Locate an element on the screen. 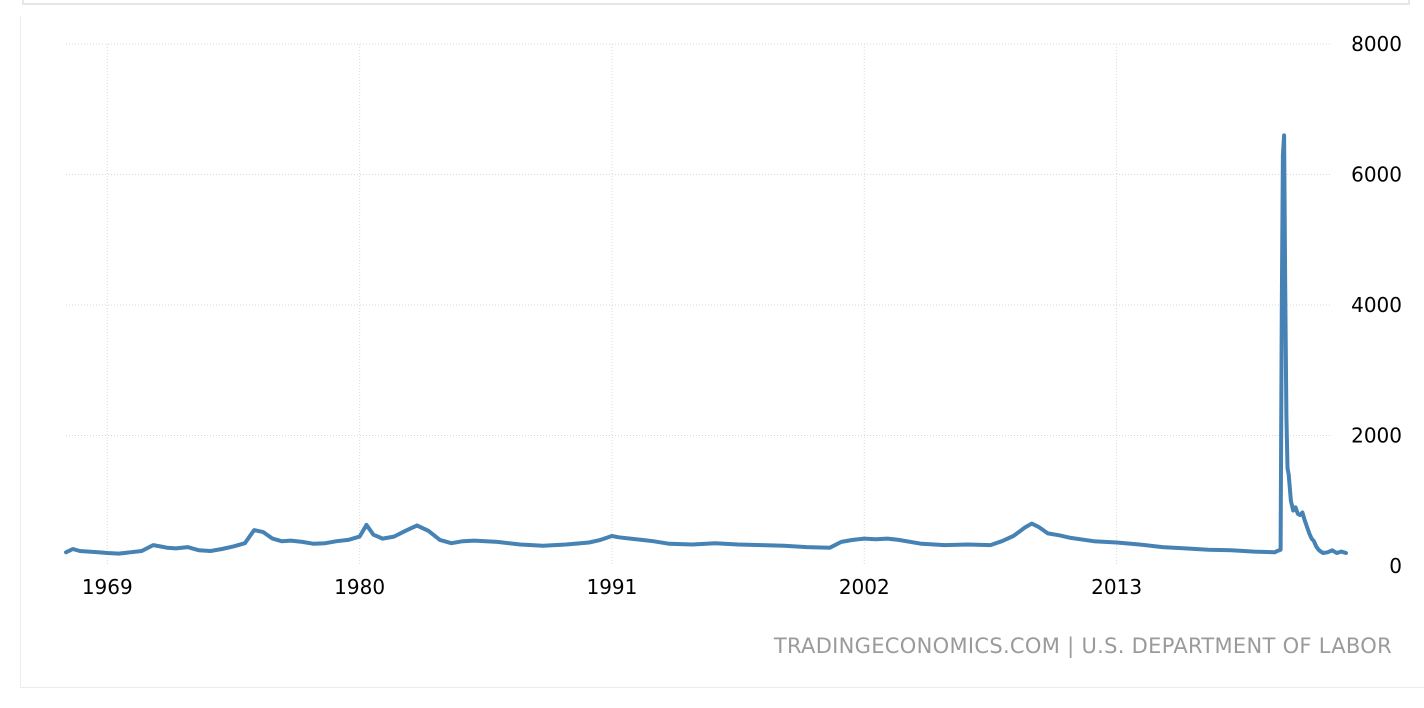 The image size is (1424, 708). y-tick-label: 4000 is located at coordinates (1376, 305).